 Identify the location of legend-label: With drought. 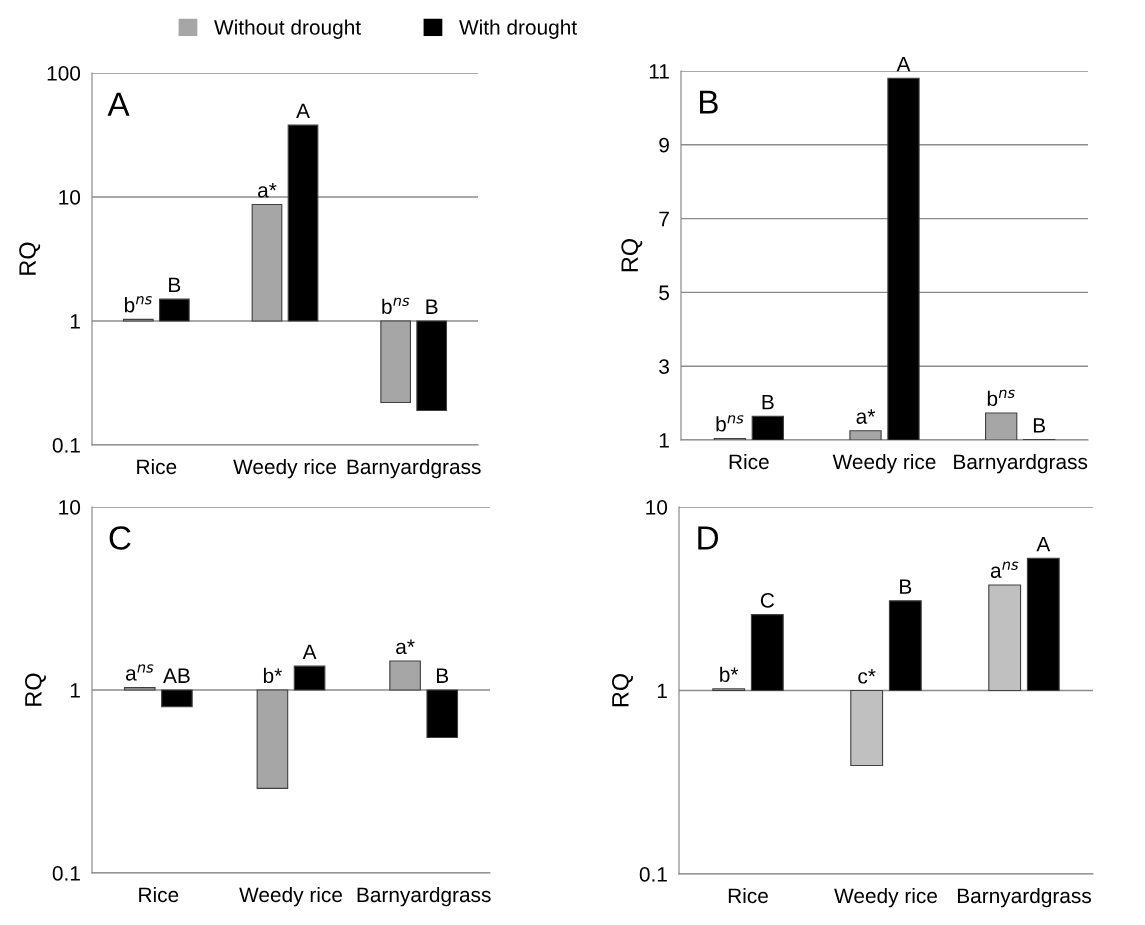
(518, 29).